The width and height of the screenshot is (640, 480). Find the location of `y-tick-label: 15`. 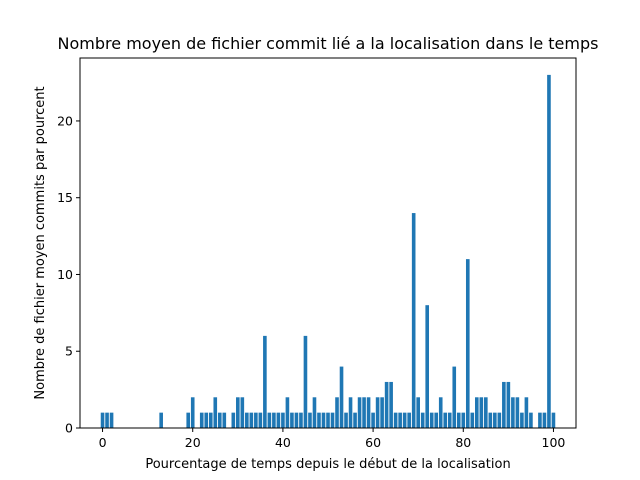

y-tick-label: 15 is located at coordinates (65, 197).